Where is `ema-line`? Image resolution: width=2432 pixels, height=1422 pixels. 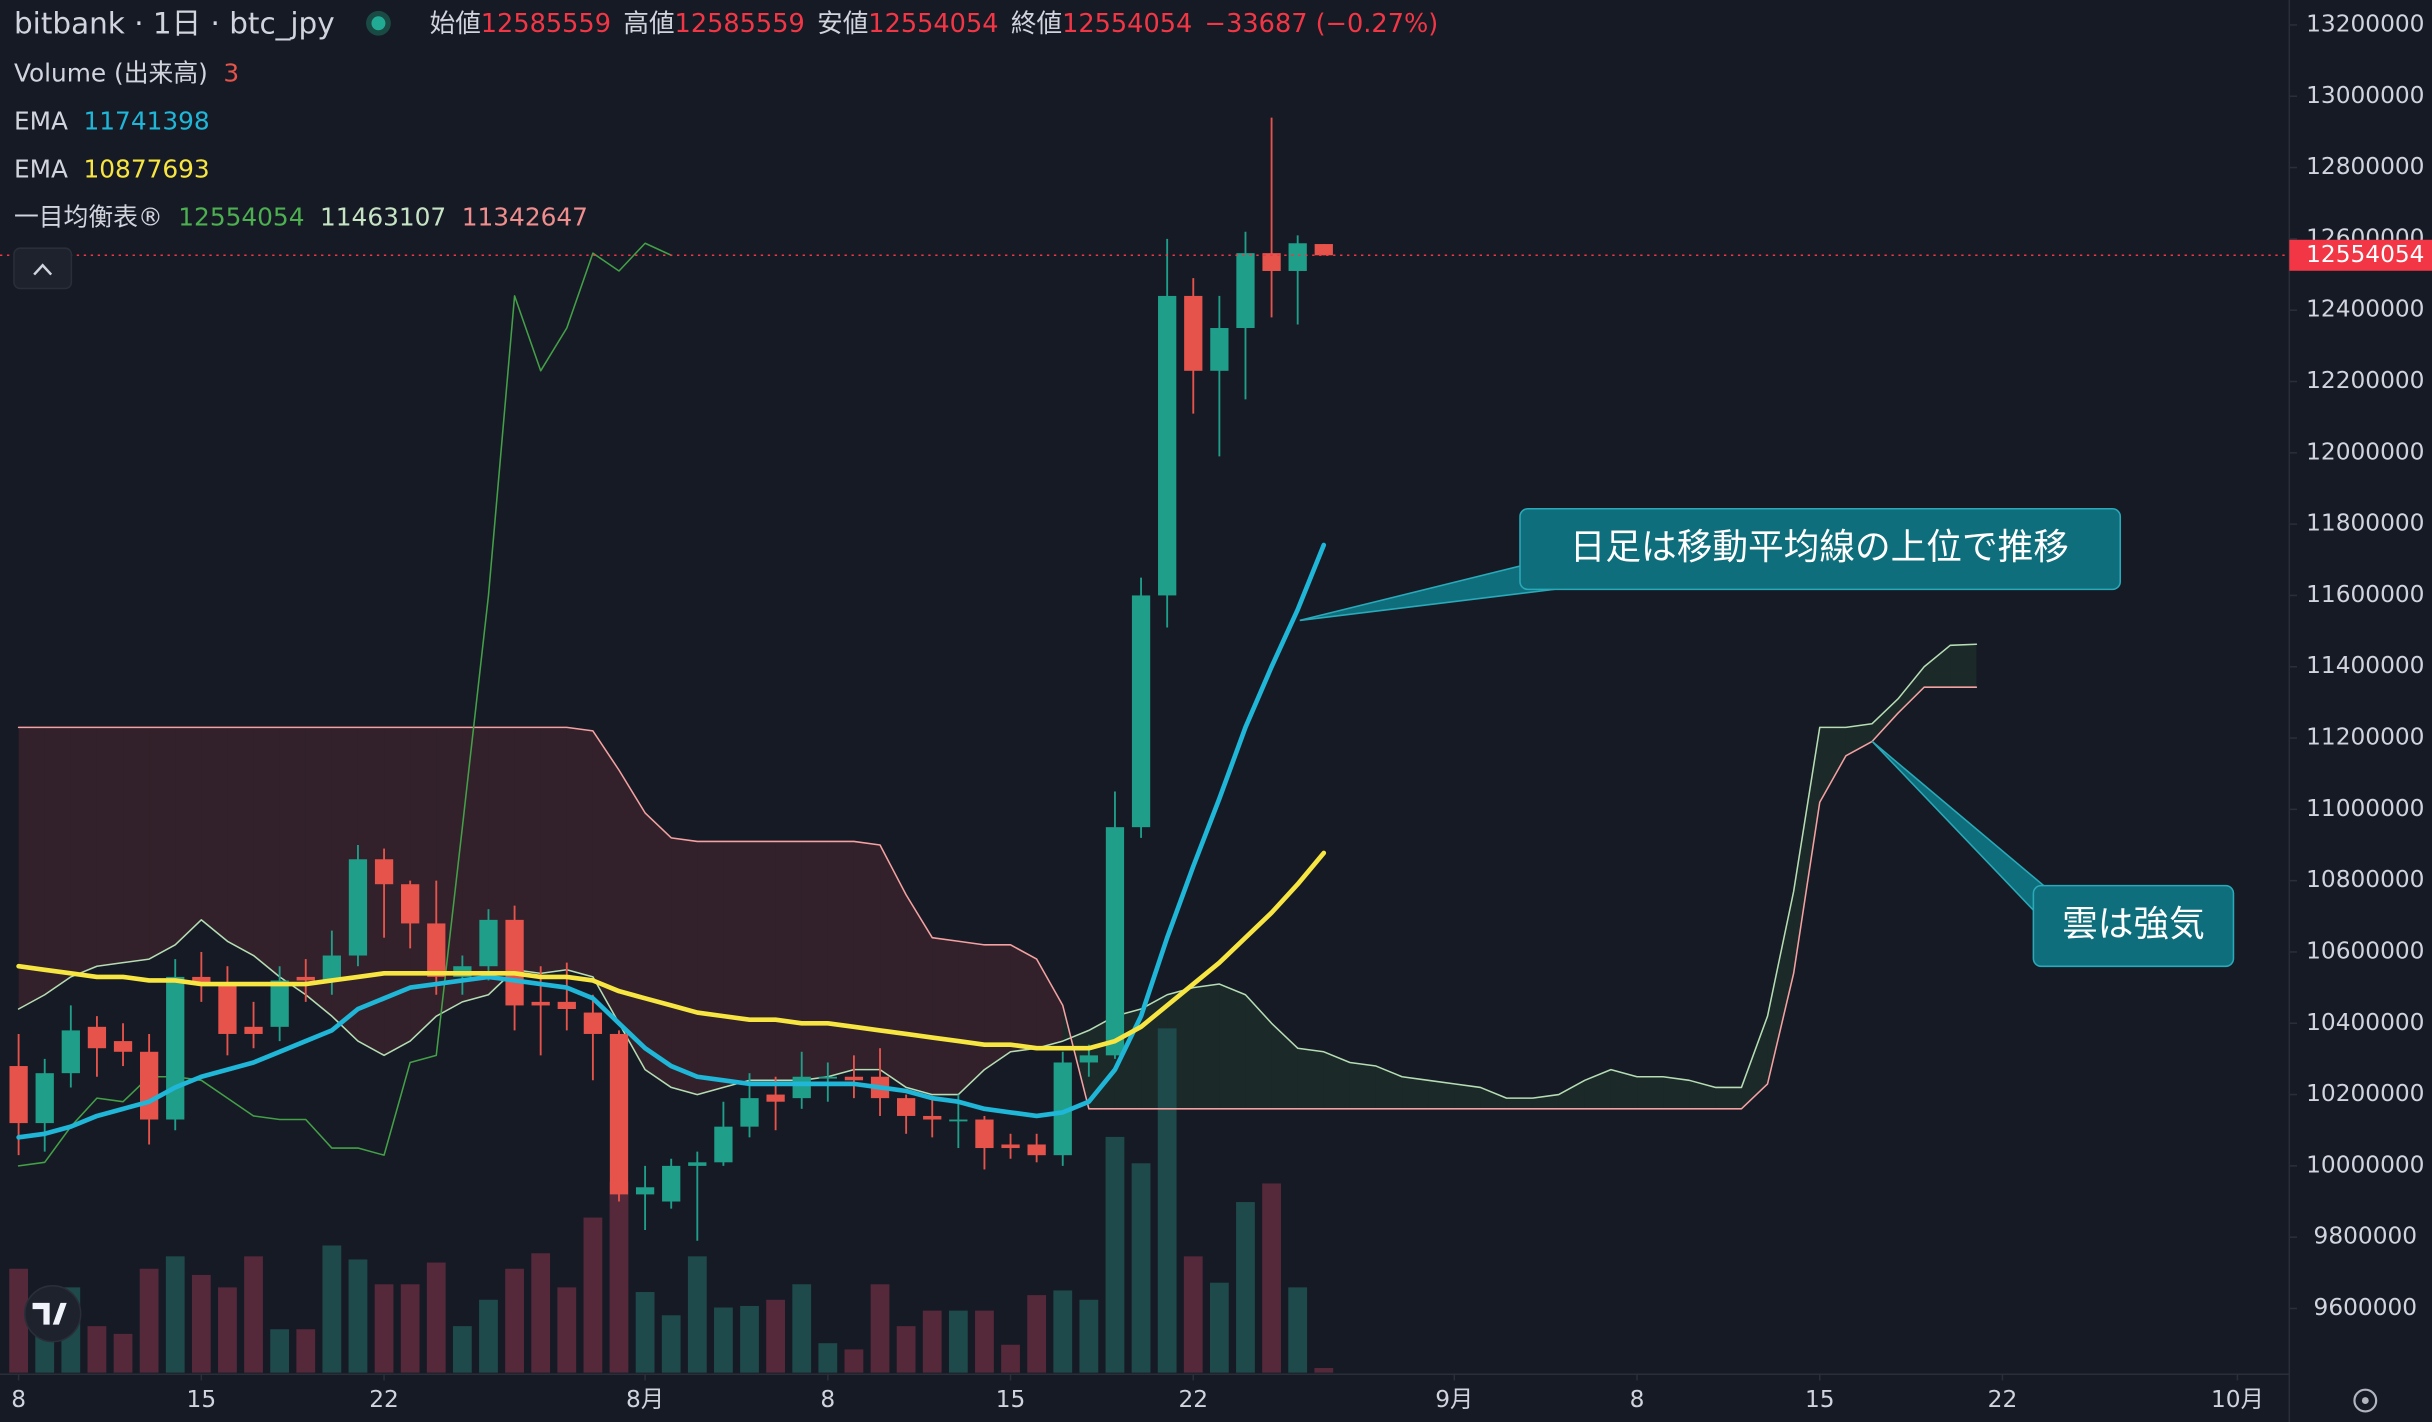
ema-line is located at coordinates (671, 950).